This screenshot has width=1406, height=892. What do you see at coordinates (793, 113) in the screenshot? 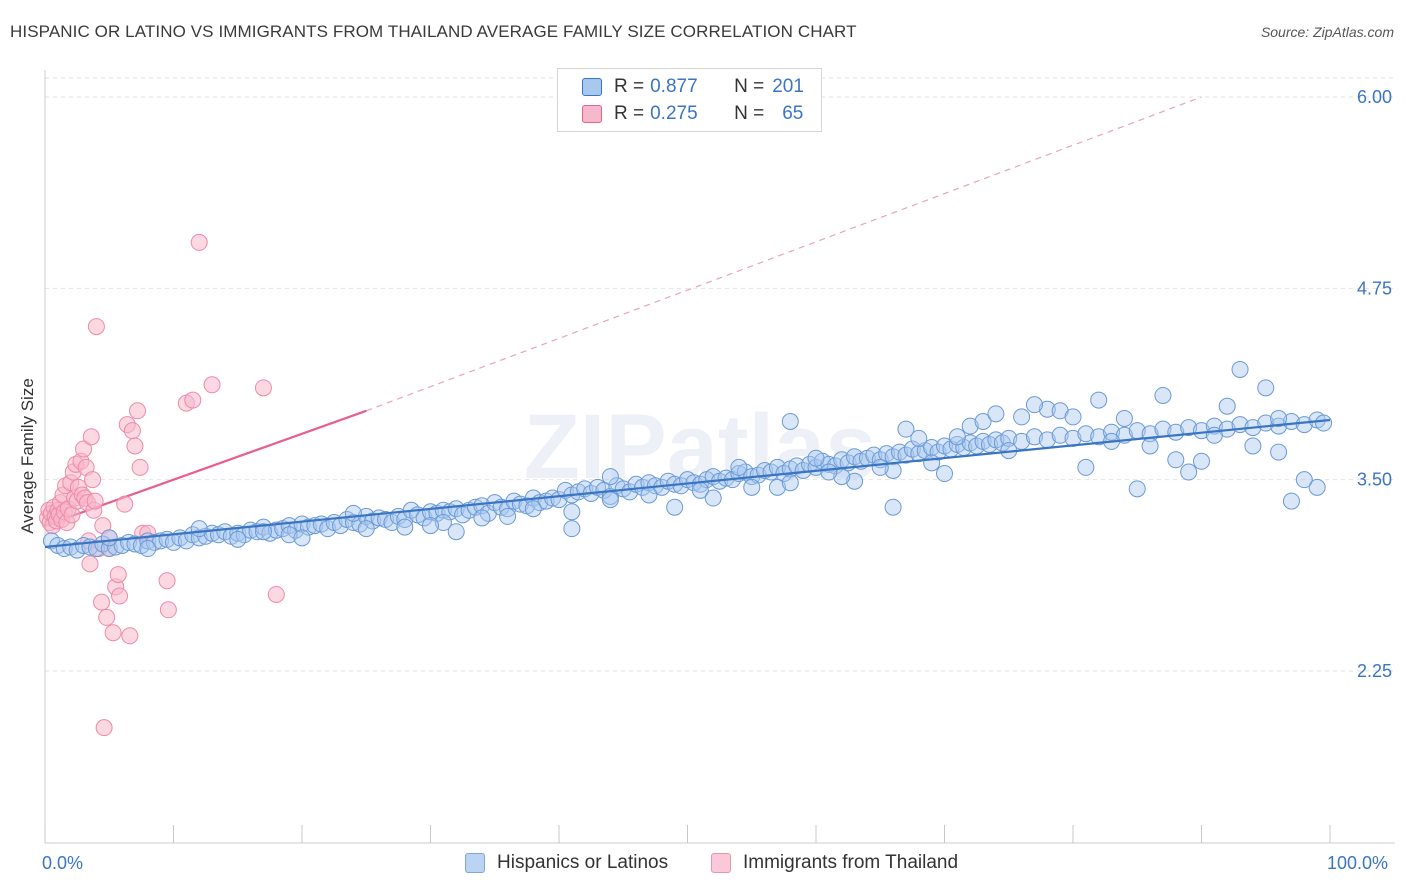
I see `legend-n-value: 65` at bounding box center [793, 113].